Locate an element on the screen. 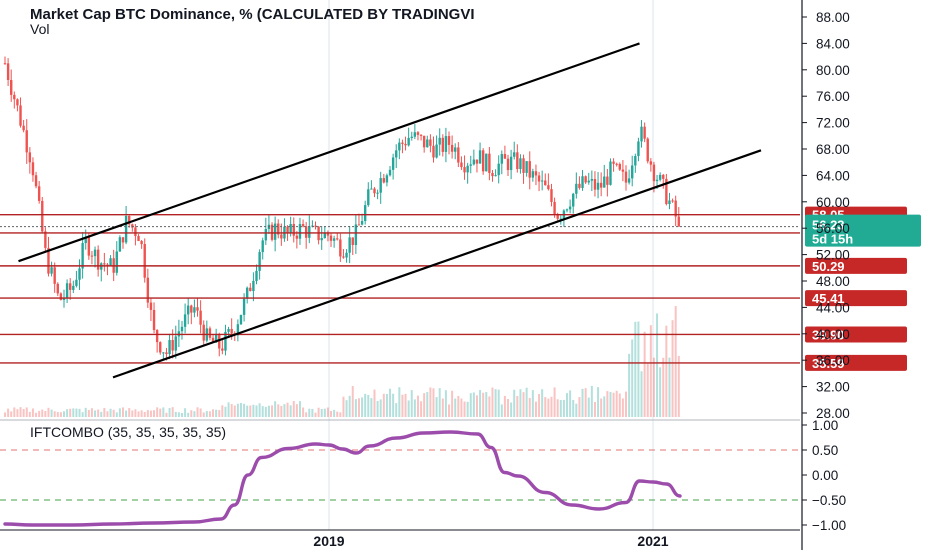 The height and width of the screenshot is (550, 932). x-tick-label: 2019 is located at coordinates (328, 541).